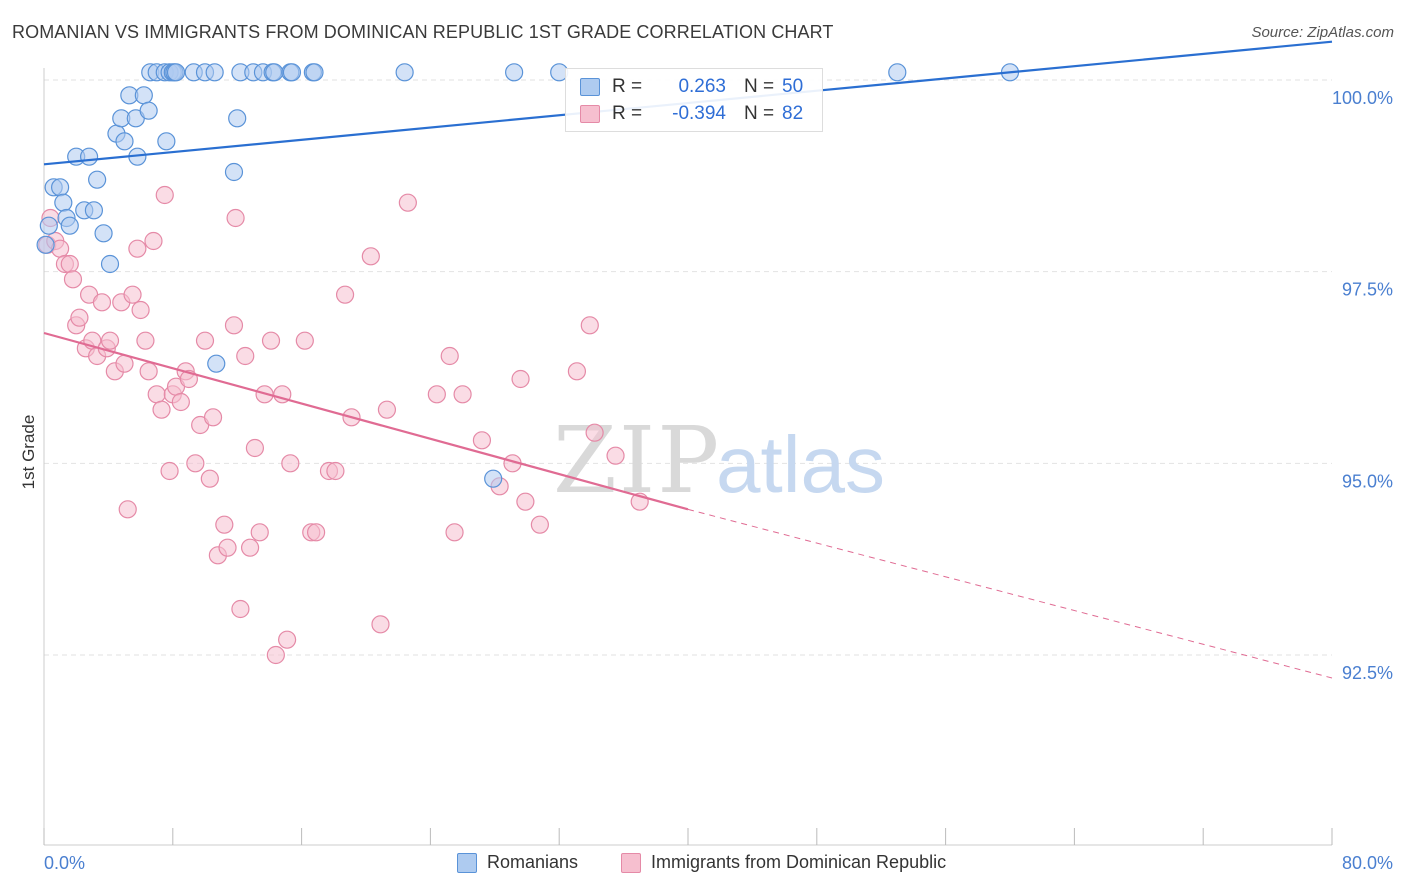  What do you see at coordinates (793, 113) in the screenshot?
I see `legend-n-value: 82` at bounding box center [793, 113].